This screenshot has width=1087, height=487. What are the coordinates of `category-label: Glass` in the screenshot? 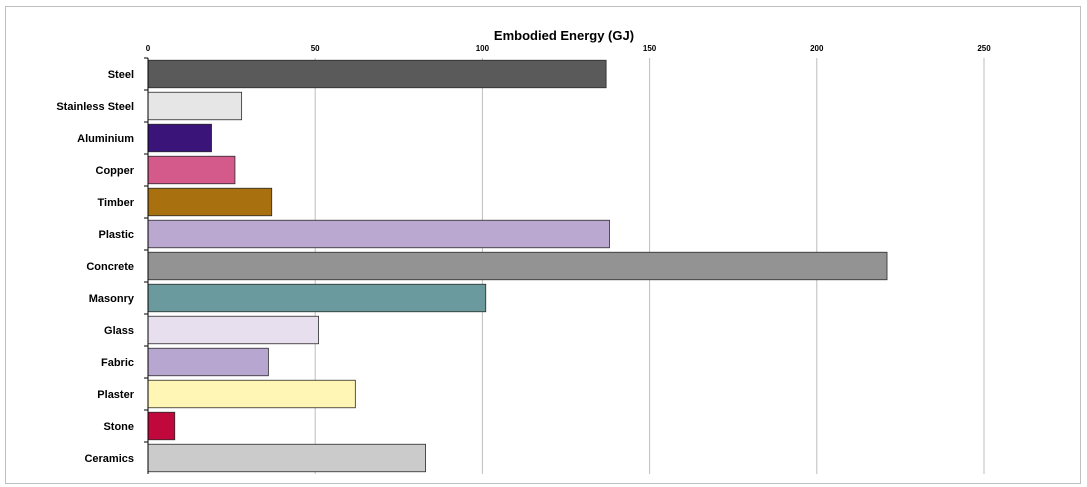 It's located at (119, 331).